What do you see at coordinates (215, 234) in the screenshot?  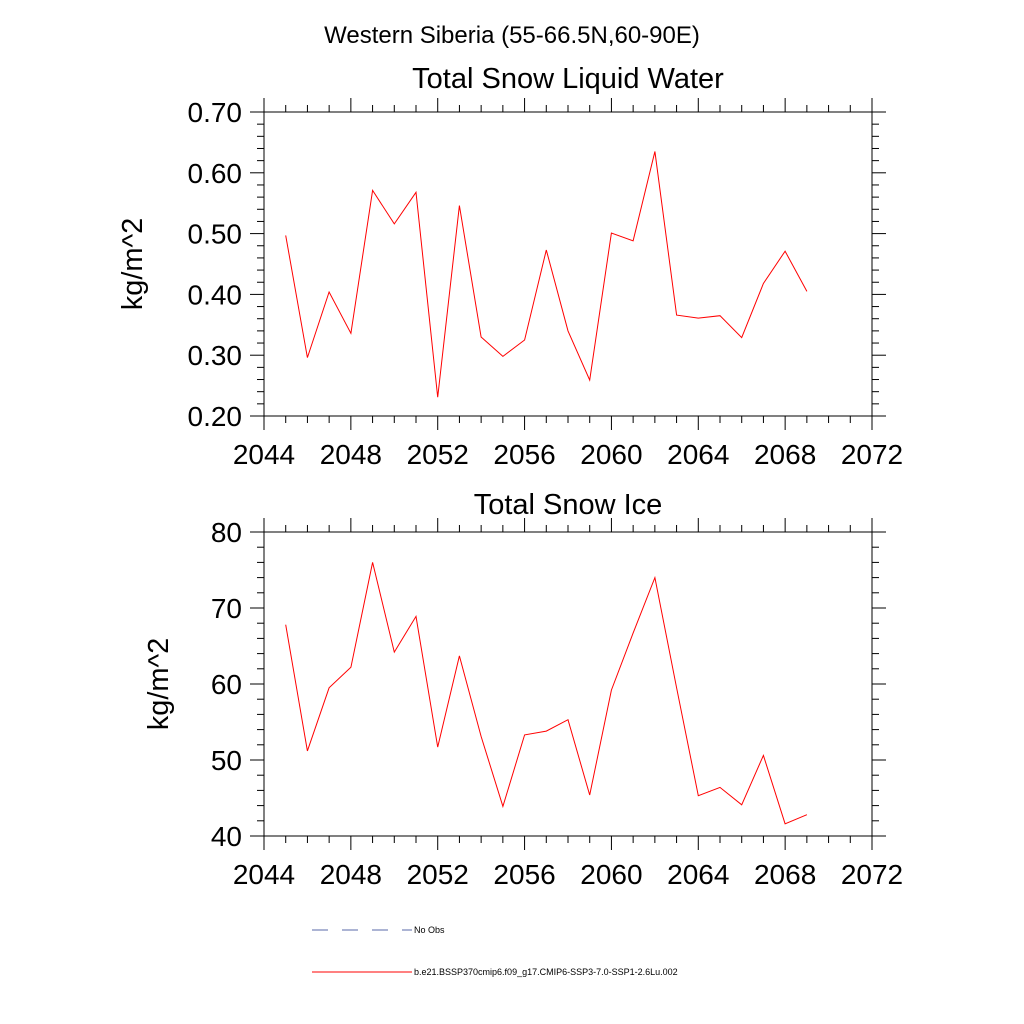 I see `y-tick-label-liquid-water: 0.50` at bounding box center [215, 234].